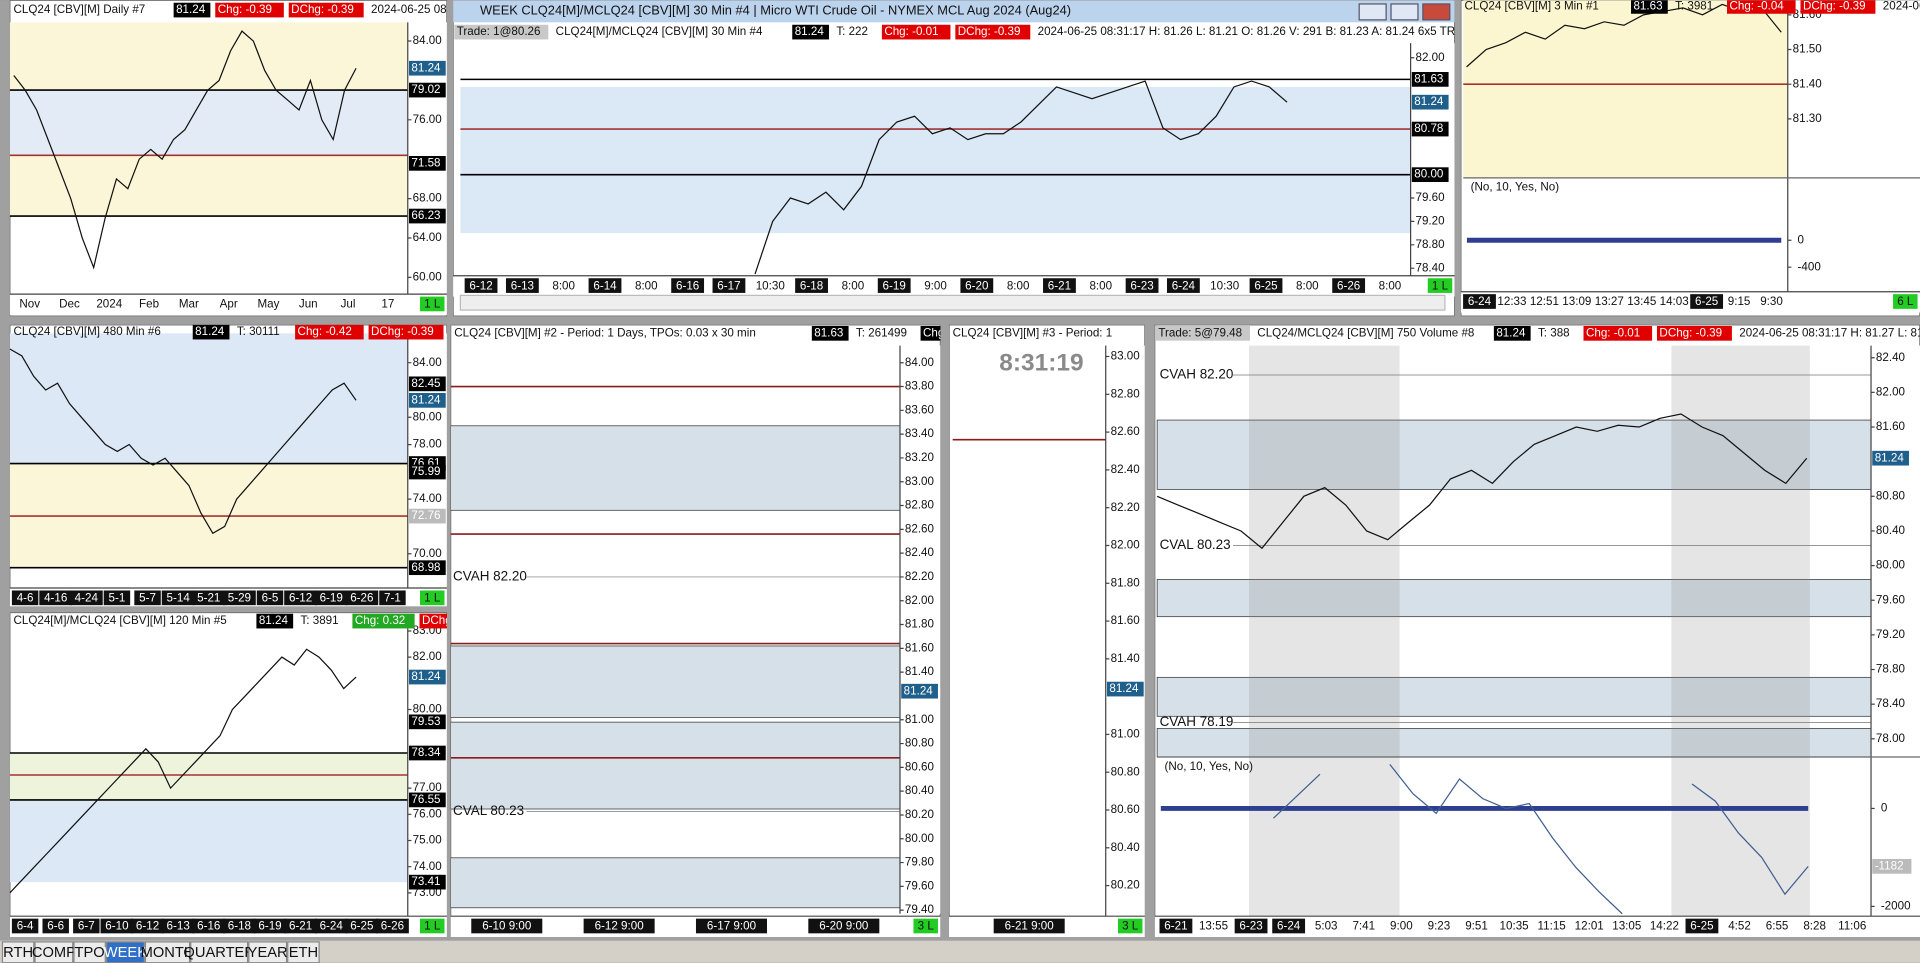  What do you see at coordinates (1225, 285) in the screenshot?
I see `x-tick-label: 10:30` at bounding box center [1225, 285].